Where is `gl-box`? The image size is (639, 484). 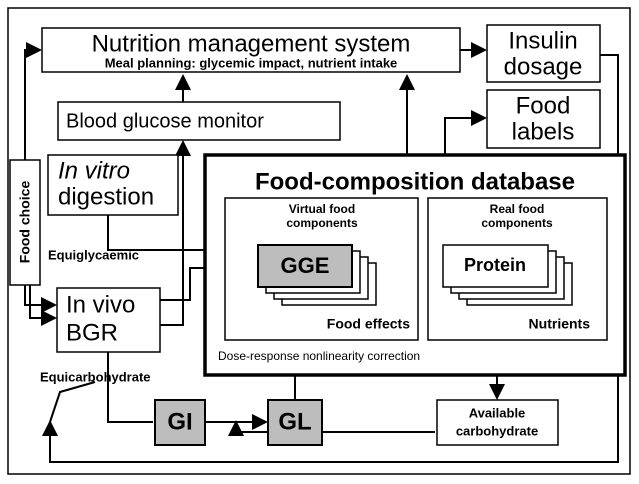 gl-box is located at coordinates (295, 422).